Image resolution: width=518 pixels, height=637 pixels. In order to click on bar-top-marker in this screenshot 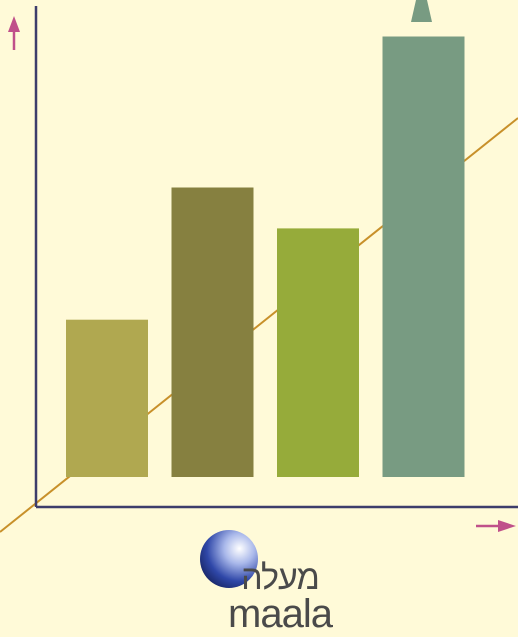, I will do `click(421, 11)`.